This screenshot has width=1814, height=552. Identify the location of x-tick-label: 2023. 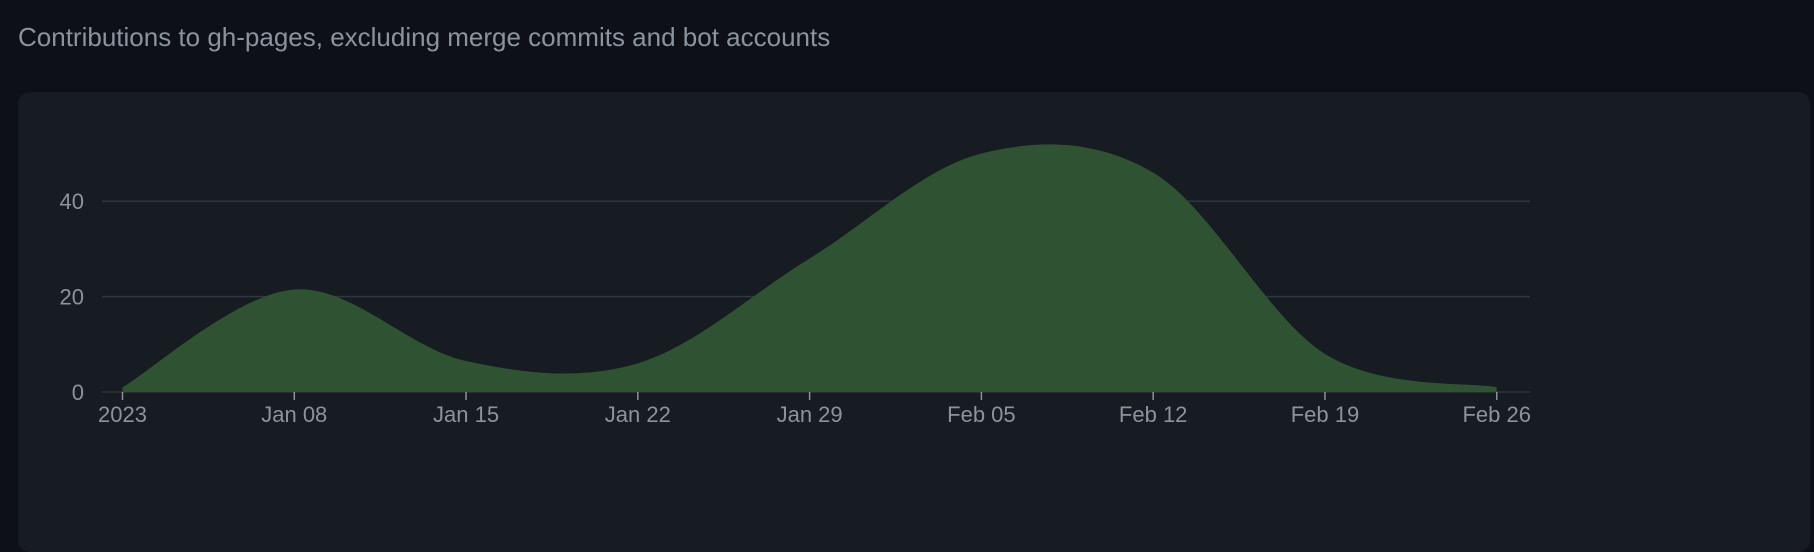
(122, 414).